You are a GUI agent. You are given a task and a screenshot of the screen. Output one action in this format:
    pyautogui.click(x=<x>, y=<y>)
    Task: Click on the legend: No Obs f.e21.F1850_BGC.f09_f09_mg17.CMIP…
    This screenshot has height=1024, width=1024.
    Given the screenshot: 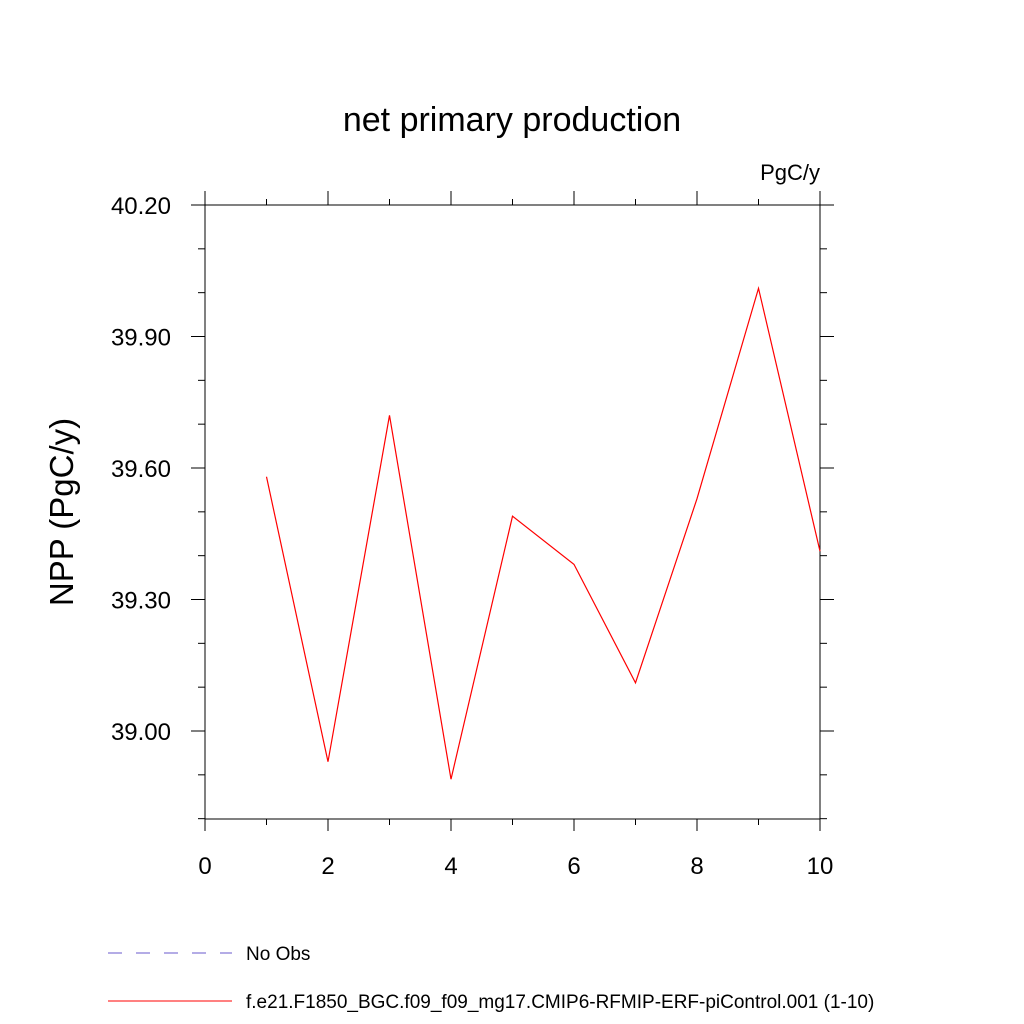 What is the action you would take?
    pyautogui.click(x=491, y=978)
    